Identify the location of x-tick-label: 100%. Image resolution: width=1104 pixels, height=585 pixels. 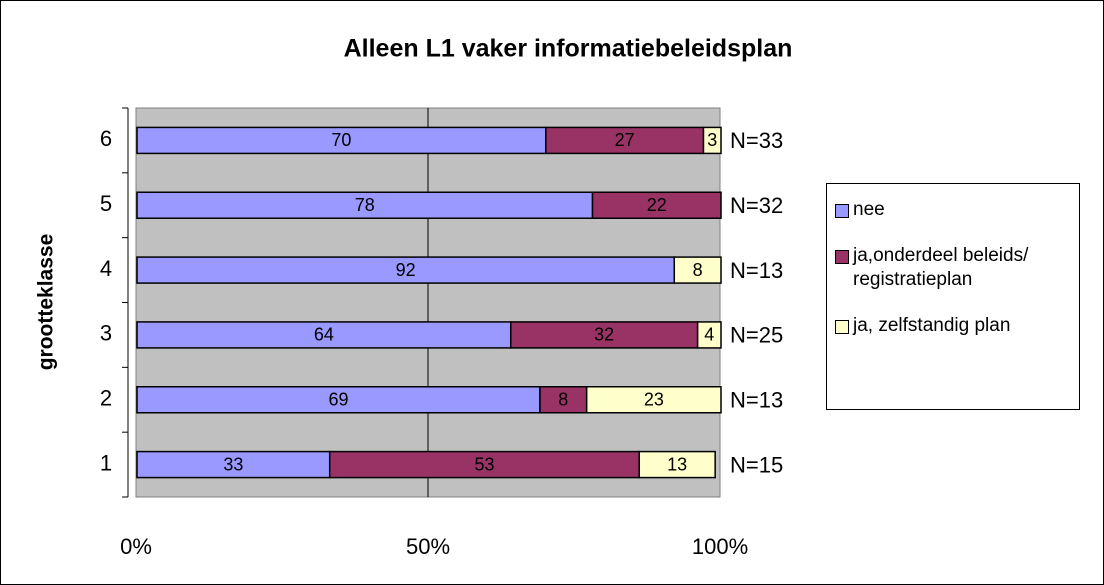
(720, 546).